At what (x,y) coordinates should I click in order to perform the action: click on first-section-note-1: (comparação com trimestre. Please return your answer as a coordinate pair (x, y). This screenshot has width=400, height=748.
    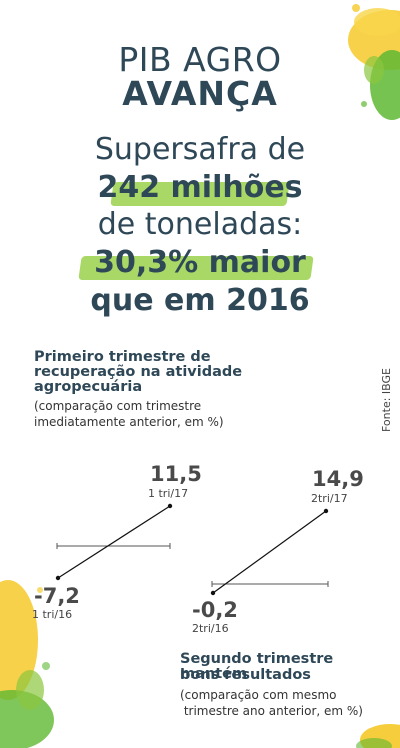
    Looking at the image, I should click on (118, 406).